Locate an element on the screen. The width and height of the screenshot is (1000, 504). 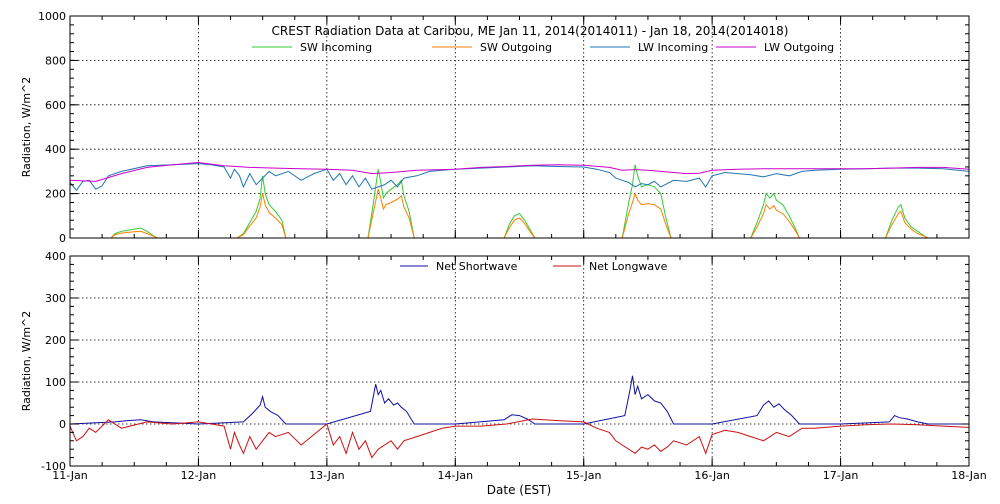
bottom-y-tick-label: 100 is located at coordinates (55, 382).